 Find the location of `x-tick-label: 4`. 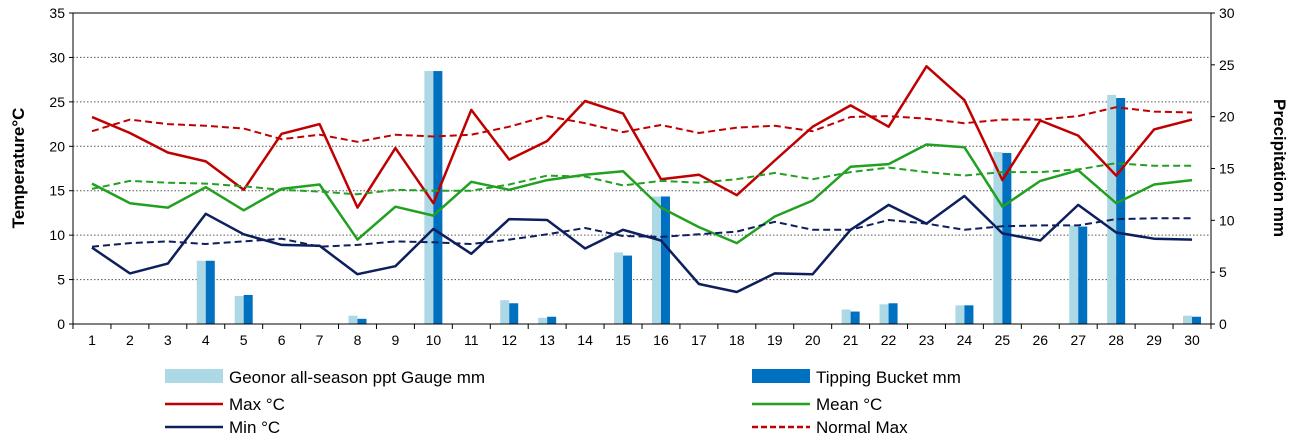

x-tick-label: 4 is located at coordinates (206, 340).